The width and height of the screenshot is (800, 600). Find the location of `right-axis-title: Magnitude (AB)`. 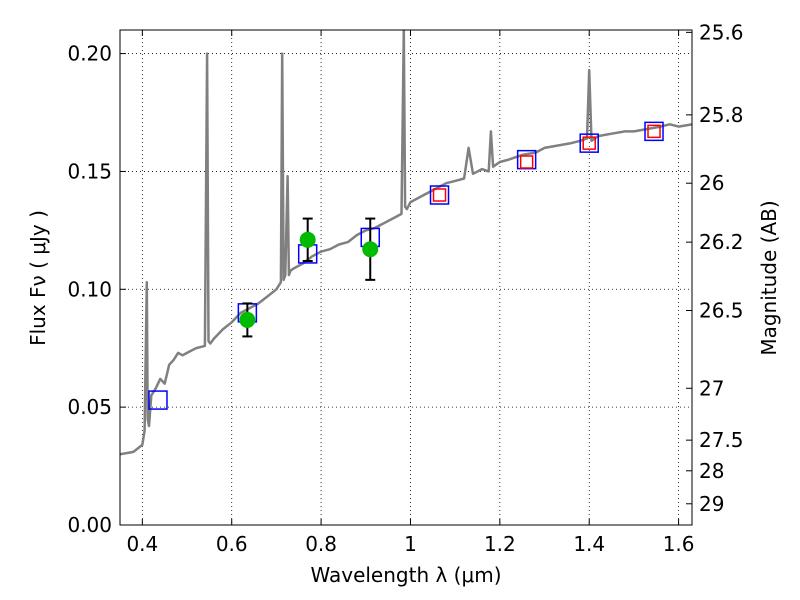

right-axis-title: Magnitude (AB) is located at coordinates (769, 277).